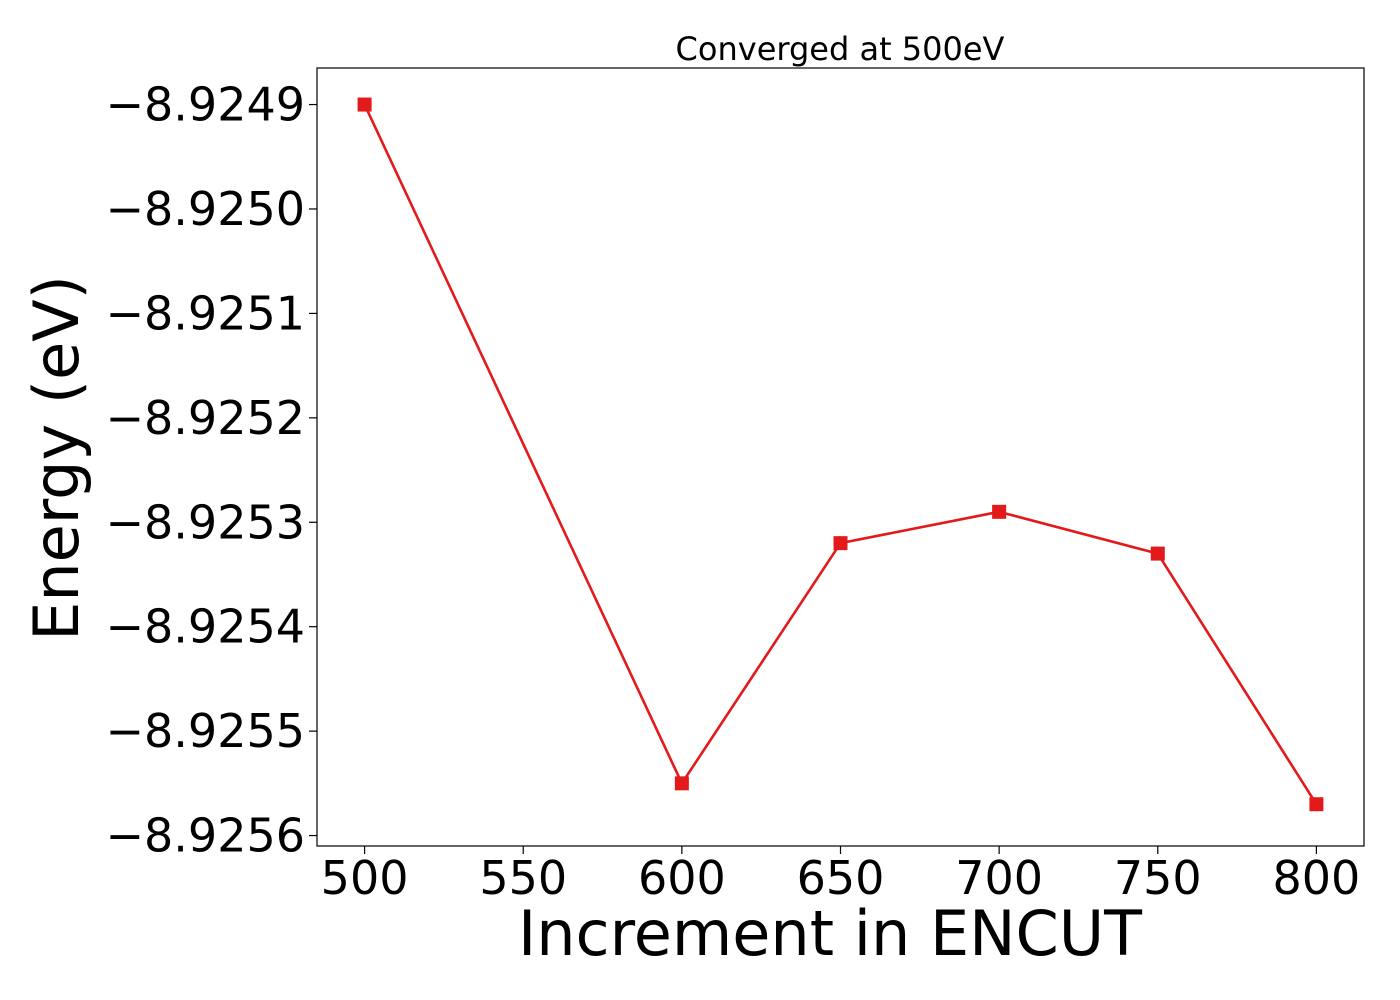 This screenshot has width=1400, height=1000. I want to click on y-tick-label: −8.9255, so click(206, 731).